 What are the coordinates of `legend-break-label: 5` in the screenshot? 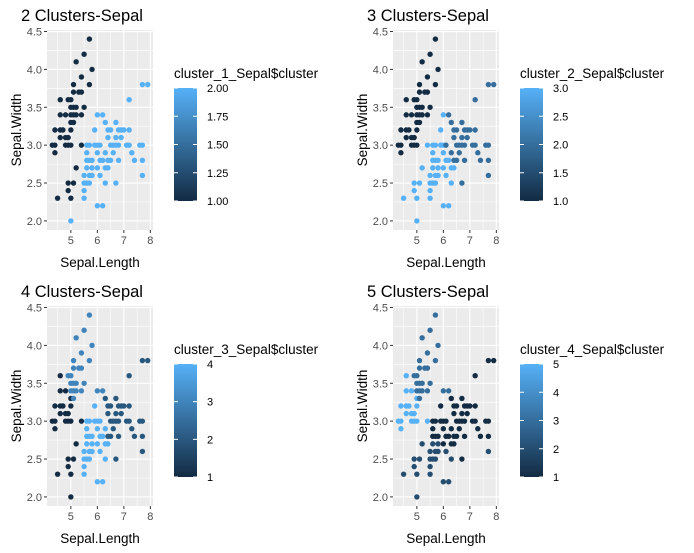 It's located at (556, 365).